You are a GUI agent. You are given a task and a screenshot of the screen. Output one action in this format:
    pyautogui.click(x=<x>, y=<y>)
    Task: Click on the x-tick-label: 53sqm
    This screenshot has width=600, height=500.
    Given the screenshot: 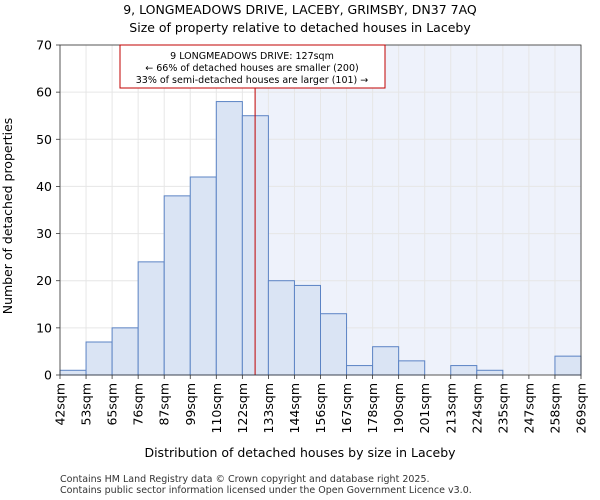 What is the action you would take?
    pyautogui.click(x=86, y=404)
    